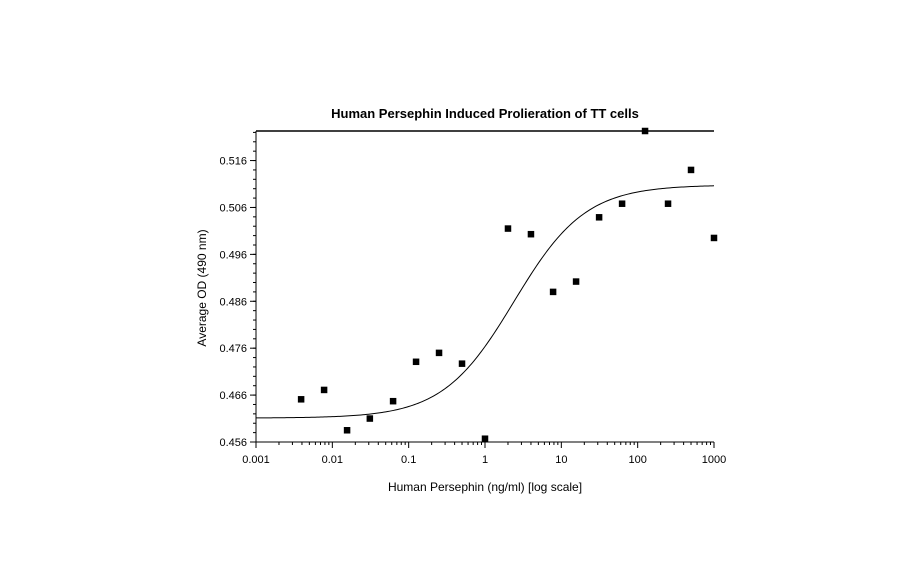 The height and width of the screenshot is (562, 912). What do you see at coordinates (485, 460) in the screenshot?
I see `x-tick-label: 1` at bounding box center [485, 460].